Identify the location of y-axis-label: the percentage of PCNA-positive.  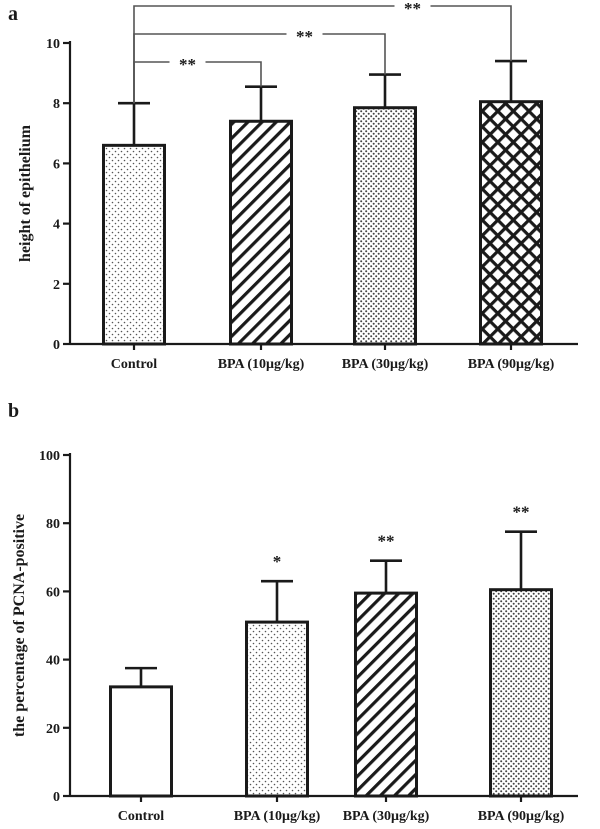
(19, 625).